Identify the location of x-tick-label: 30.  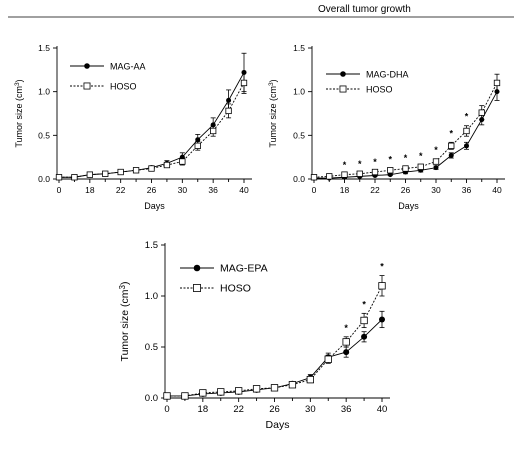
(310, 409).